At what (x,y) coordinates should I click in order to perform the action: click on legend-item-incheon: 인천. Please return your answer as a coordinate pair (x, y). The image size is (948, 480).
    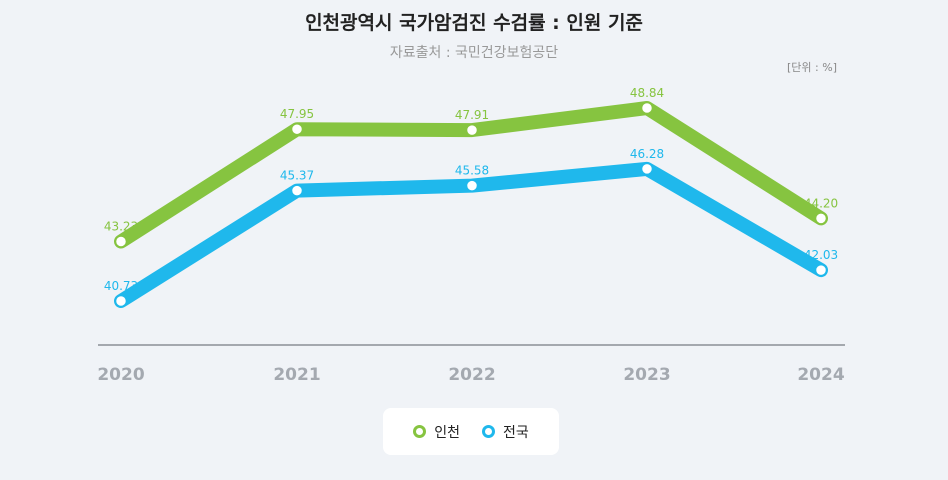
    Looking at the image, I should click on (436, 432).